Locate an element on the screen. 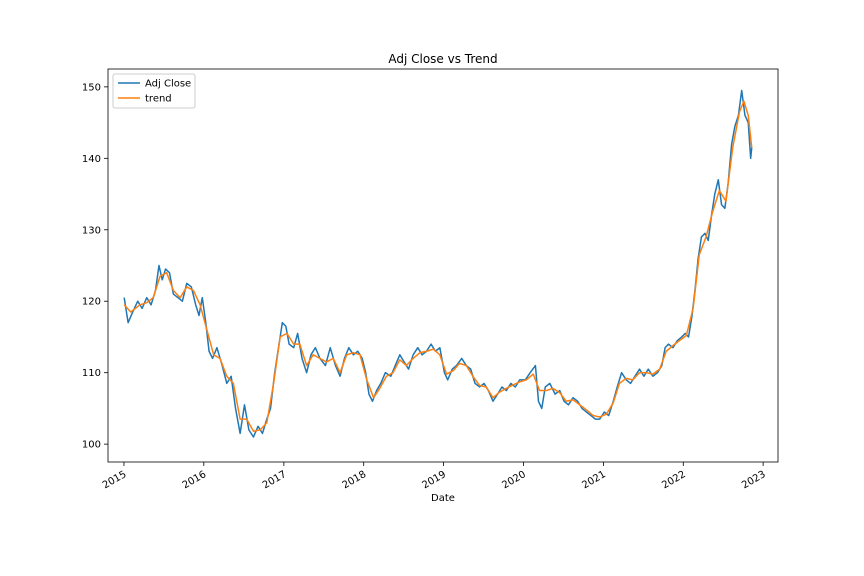  legend-label-adj-close: Adj Close is located at coordinates (168, 84).